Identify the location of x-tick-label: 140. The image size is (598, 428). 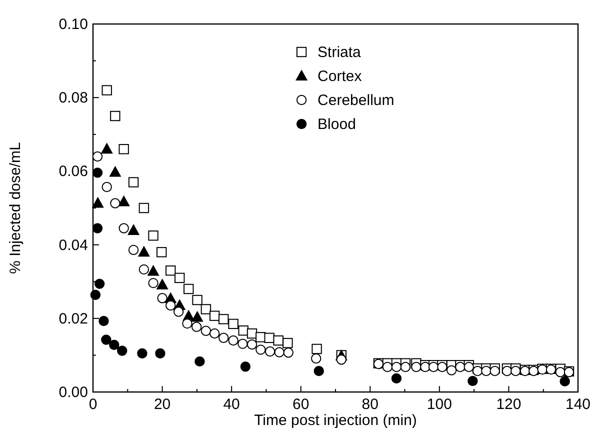
(578, 404).